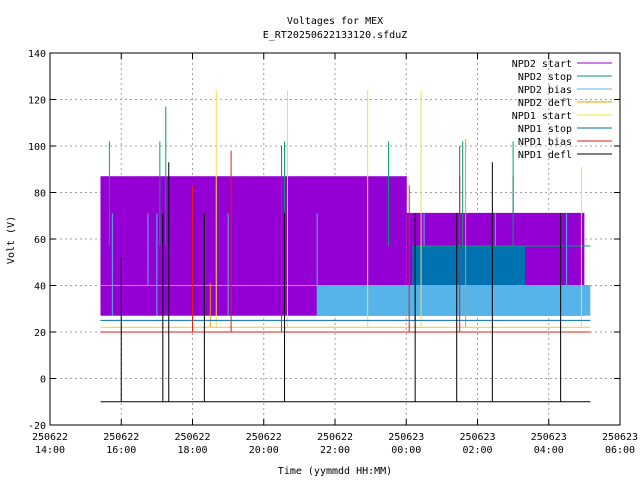  Describe the element at coordinates (542, 64) in the screenshot. I see `legend-label: NPD2 start` at that location.